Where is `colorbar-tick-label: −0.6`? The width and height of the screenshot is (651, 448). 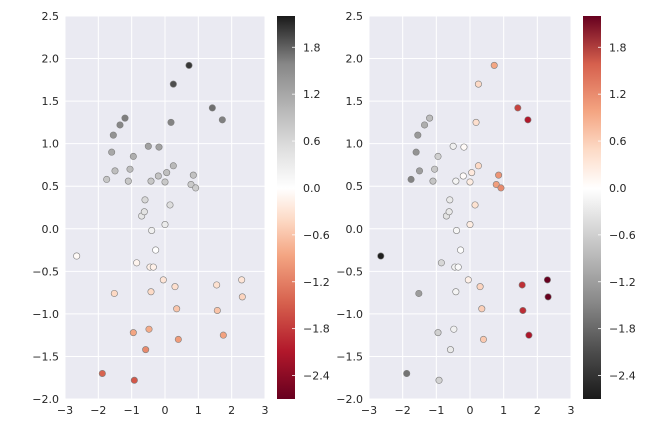
colorbar-tick-label: −0.6 is located at coordinates (622, 235).